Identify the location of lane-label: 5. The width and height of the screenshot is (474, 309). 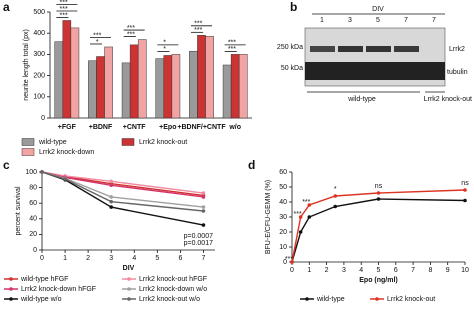
(378, 20).